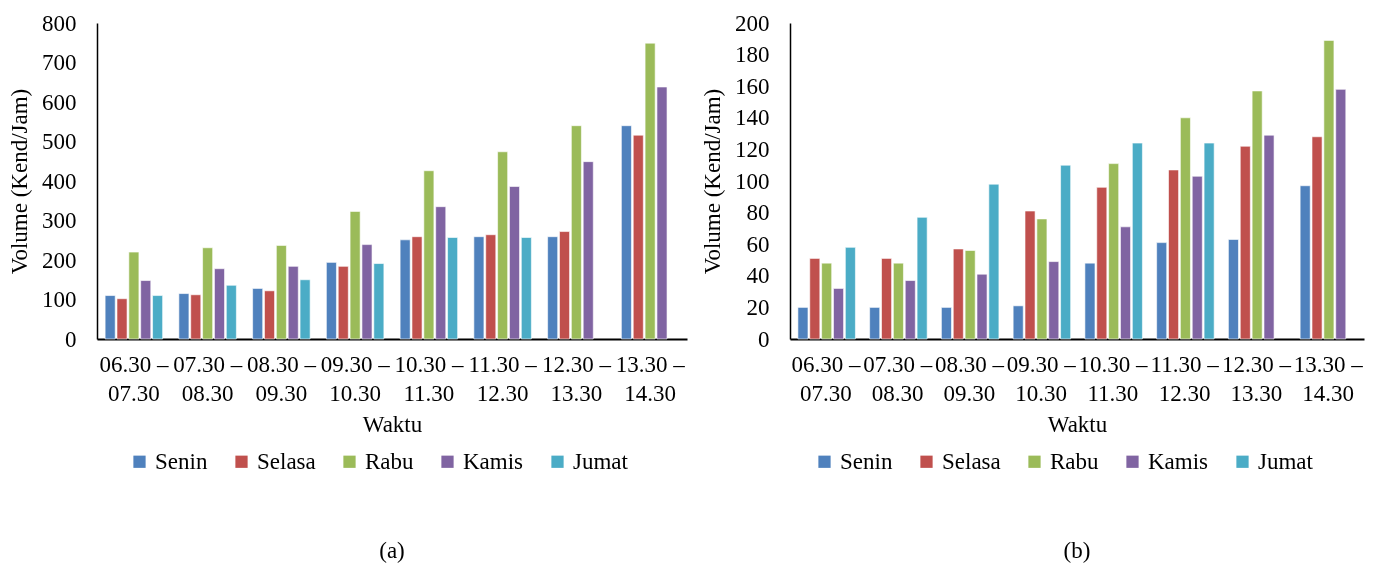  Describe the element at coordinates (758, 244) in the screenshot. I see `y-tick-label: 60` at that location.